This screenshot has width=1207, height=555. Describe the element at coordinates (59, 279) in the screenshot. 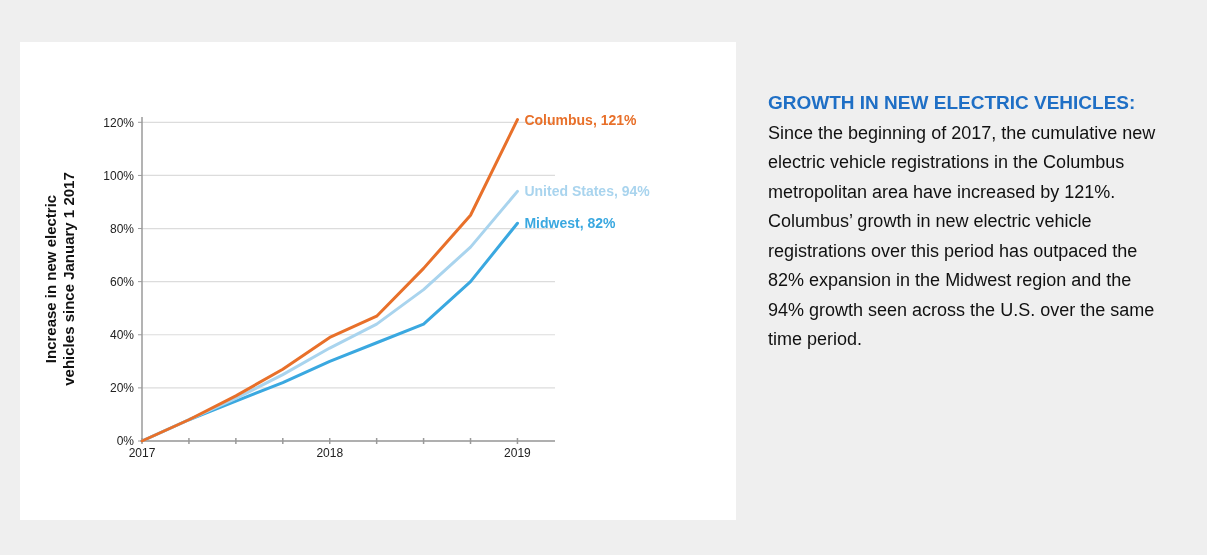

I see `y-axis-title: Increase in new electric vehicles since January 1 2017` at that location.